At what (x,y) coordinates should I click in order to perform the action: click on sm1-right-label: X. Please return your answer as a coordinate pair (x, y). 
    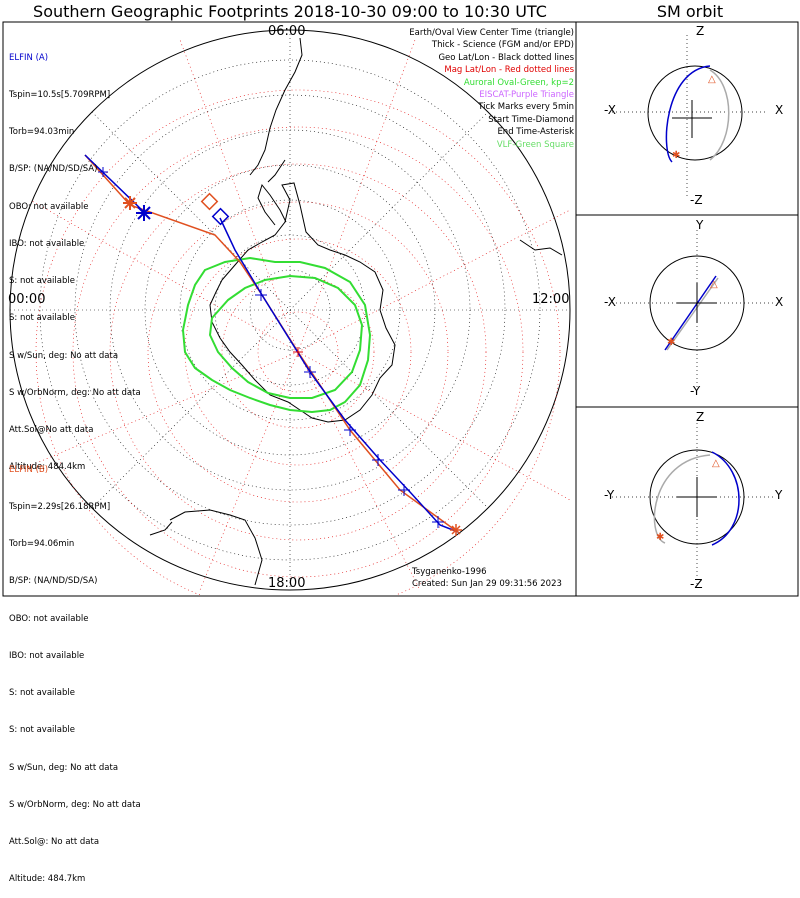
    Looking at the image, I should click on (779, 110).